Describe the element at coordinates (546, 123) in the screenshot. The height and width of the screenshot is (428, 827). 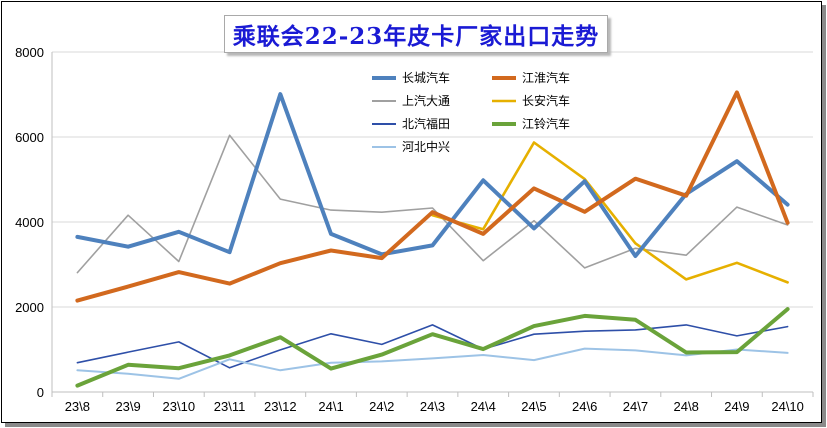
I see `legend-label: 江铃汽车` at that location.